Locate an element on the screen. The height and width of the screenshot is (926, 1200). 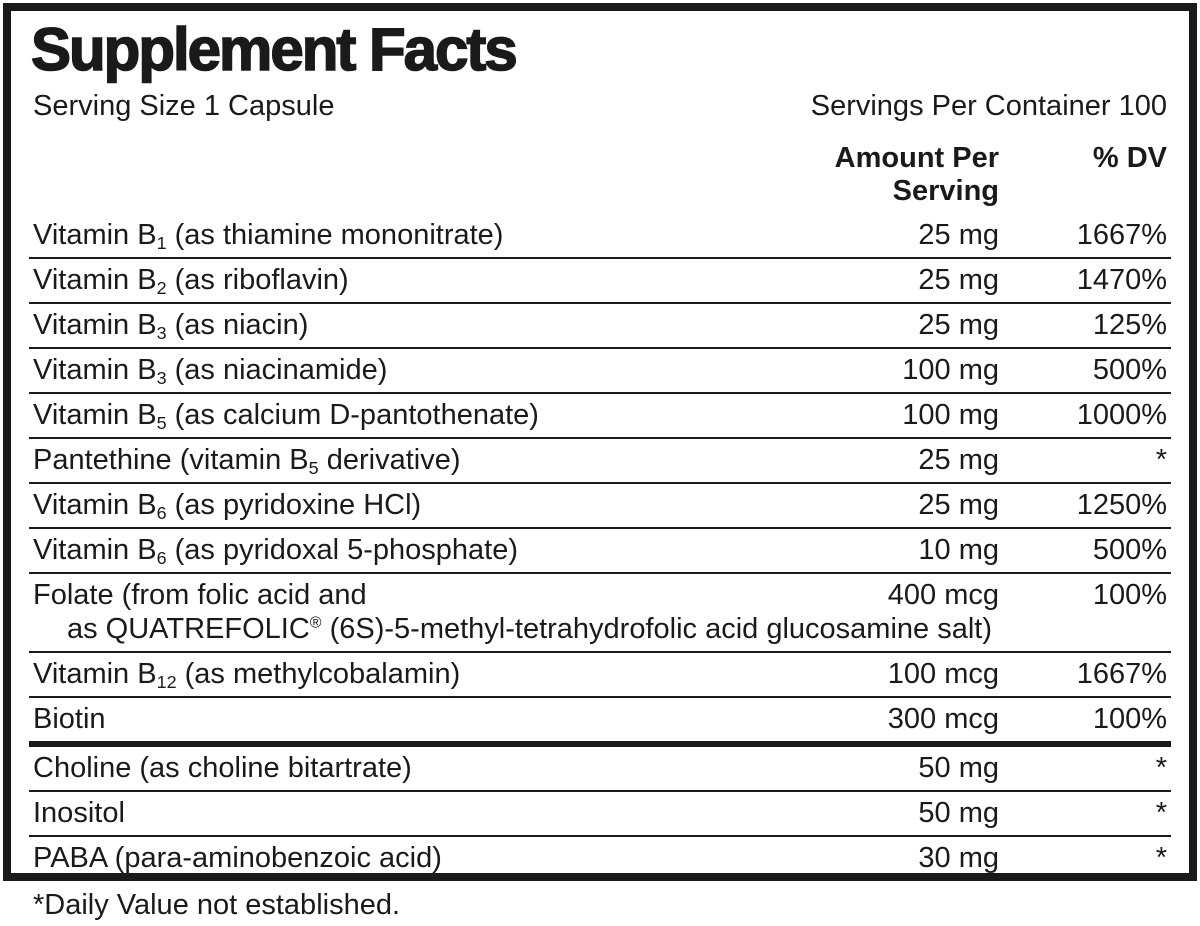
servings-per-container-text: Servings Per Container 100 is located at coordinates (988, 106).